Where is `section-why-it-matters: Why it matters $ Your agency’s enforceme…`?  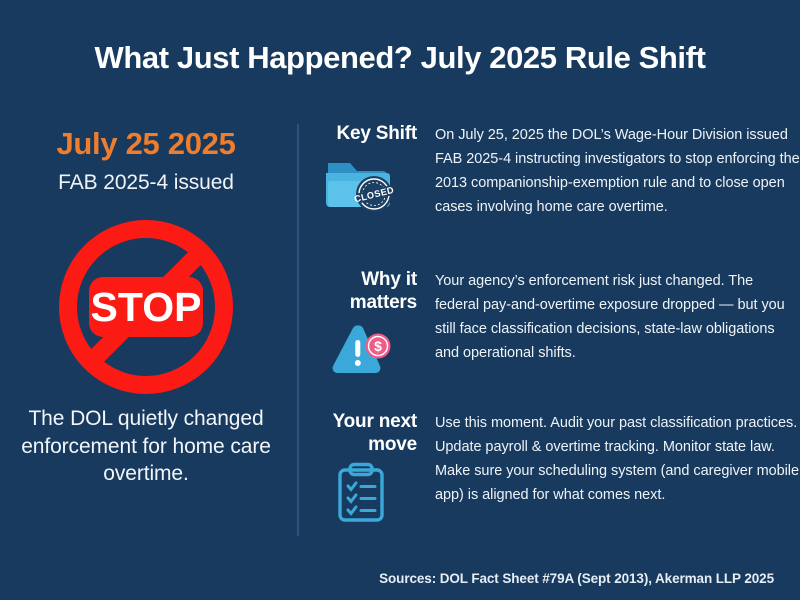
section-why-it-matters: Why it matters $ Your agency’s enforceme… is located at coordinates (552, 327).